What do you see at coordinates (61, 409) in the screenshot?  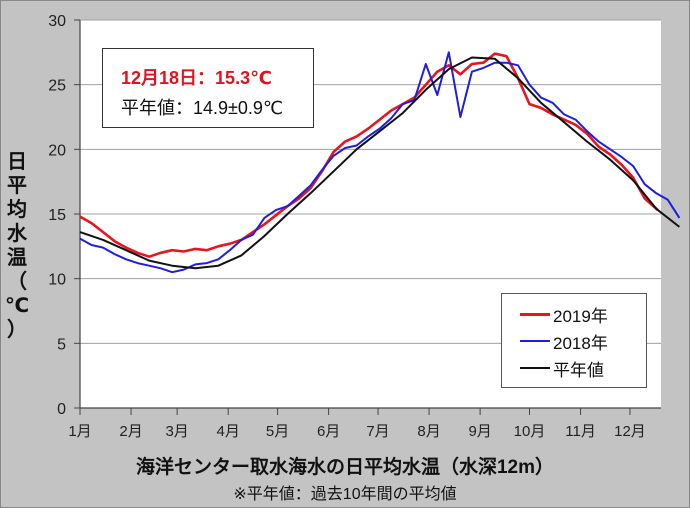 I see `y-tick-label: 0` at bounding box center [61, 409].